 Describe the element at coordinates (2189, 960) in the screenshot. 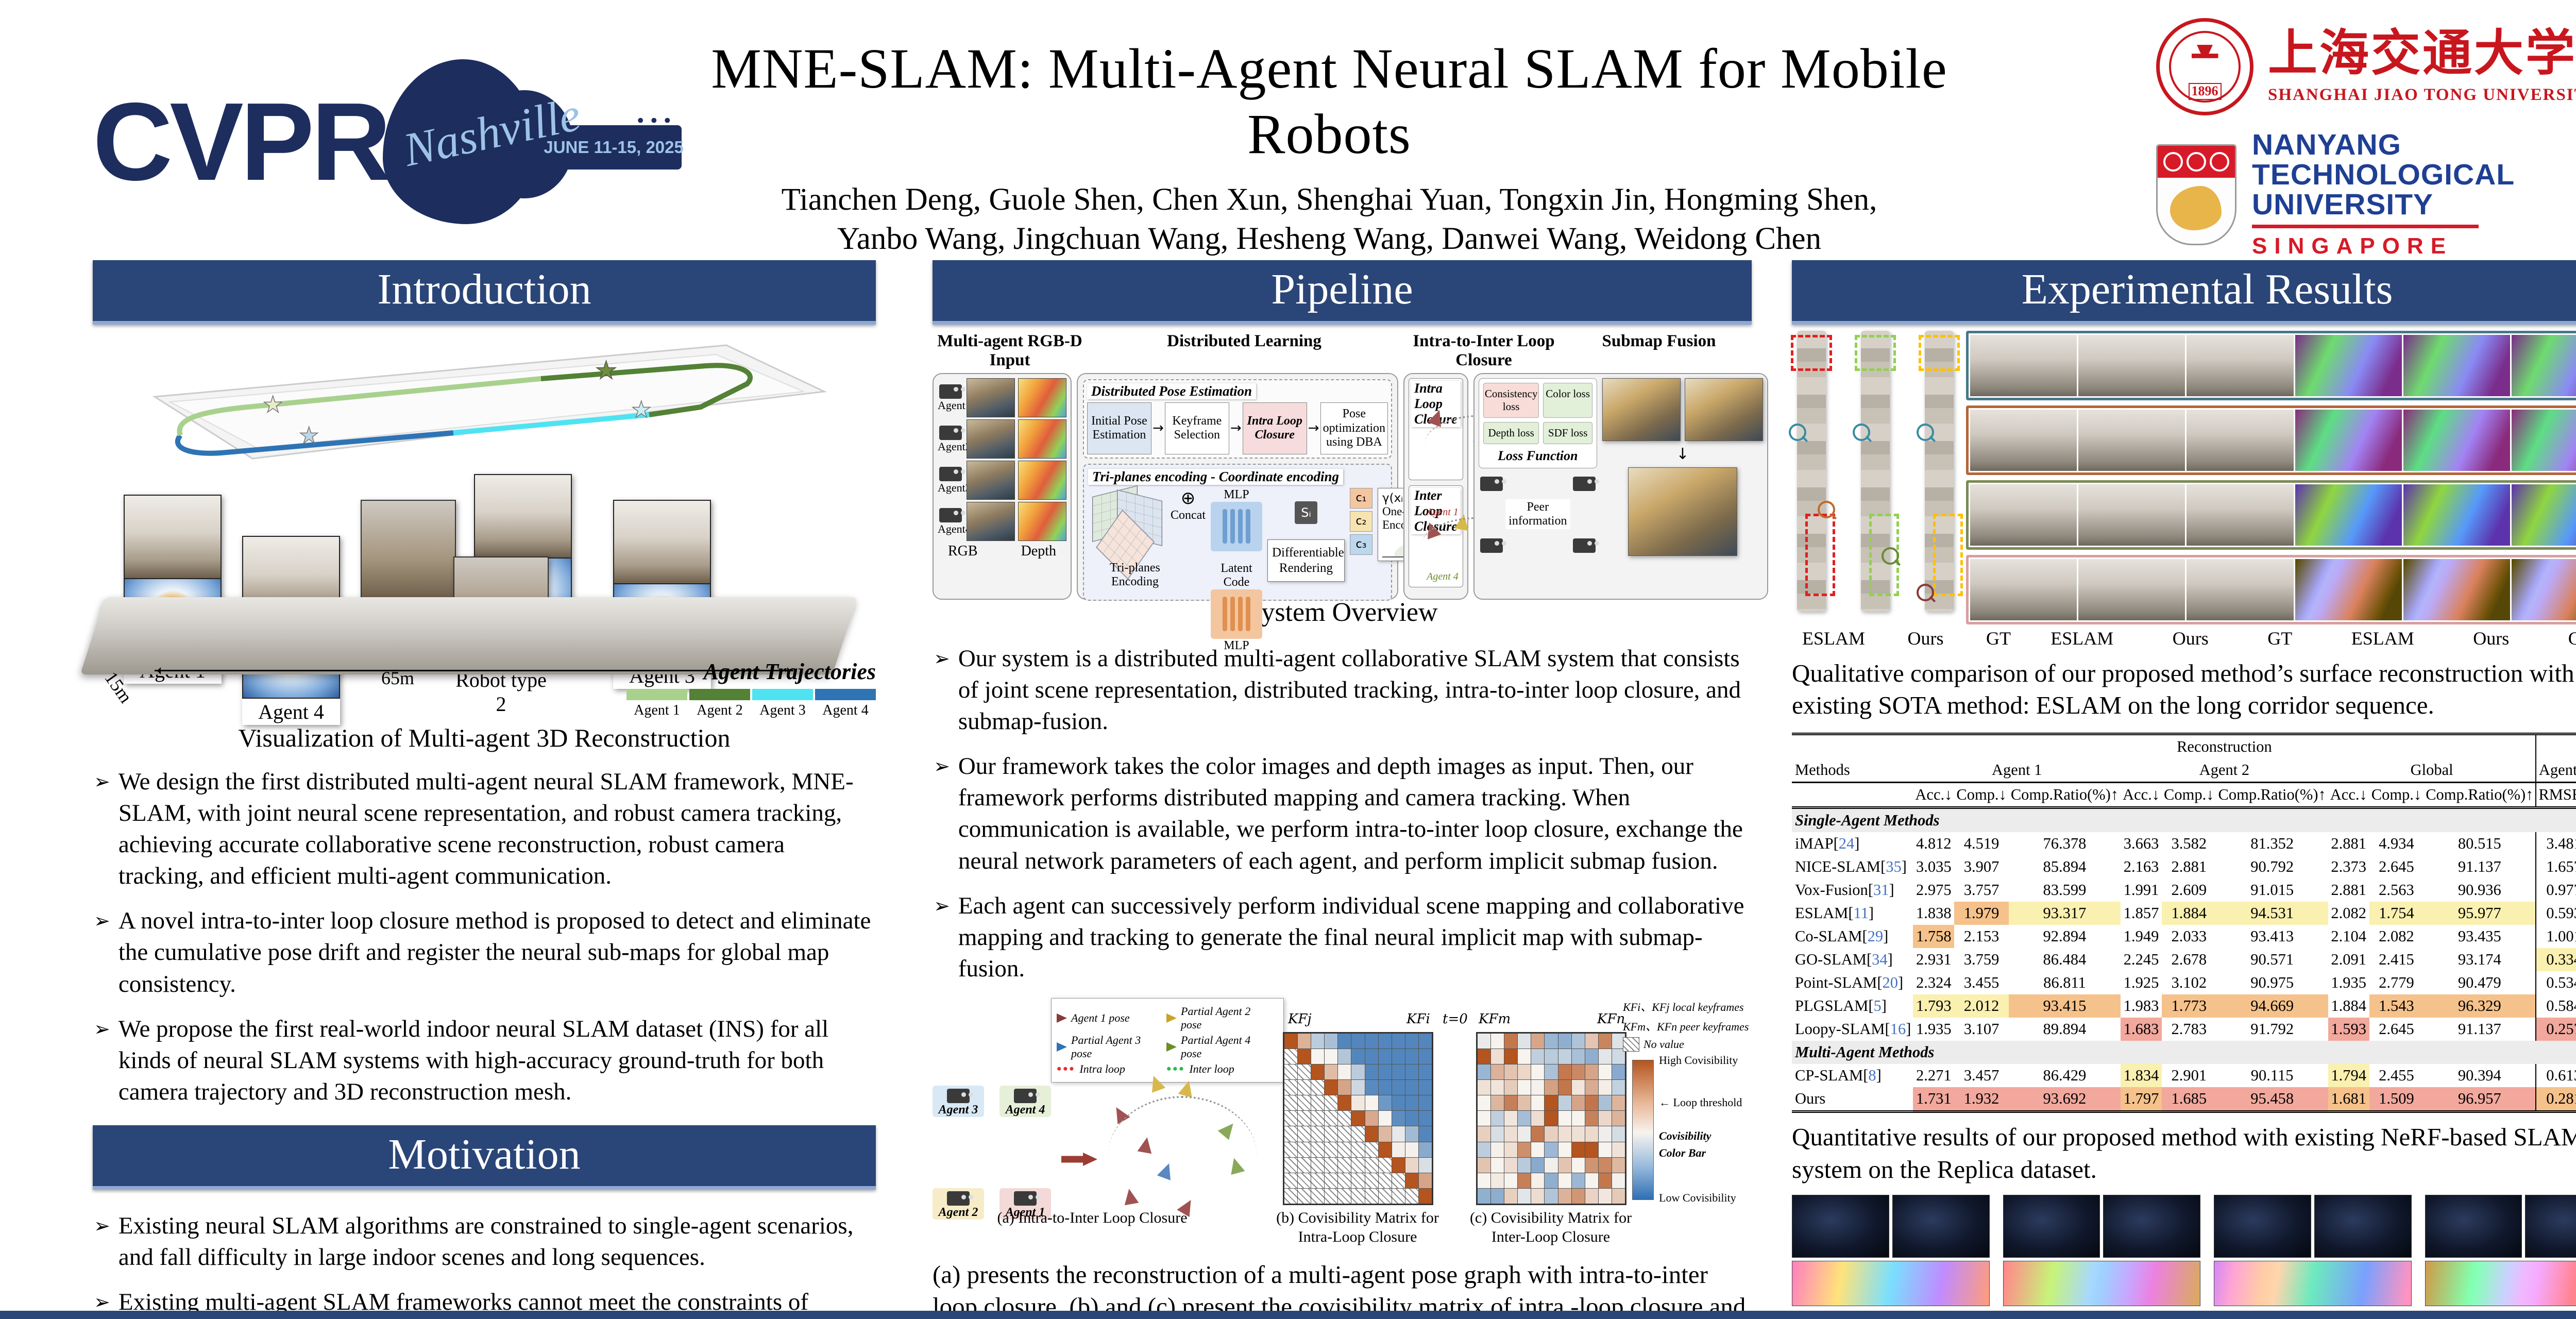

I see `metric-value-cell: 2.678` at that location.